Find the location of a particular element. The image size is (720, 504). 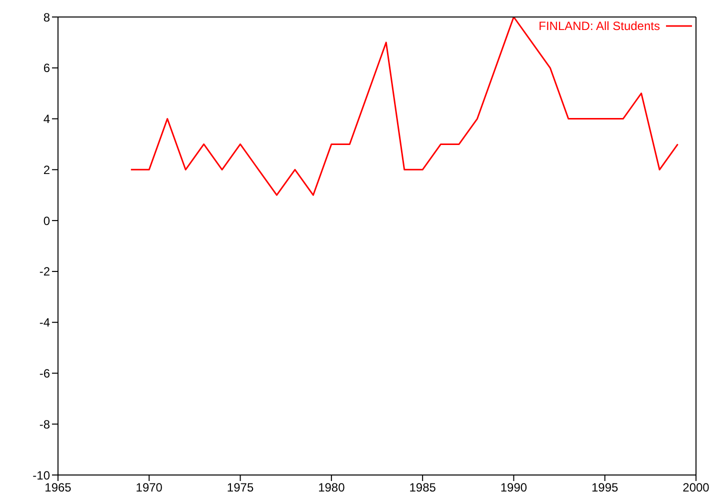

y-tick-label: 8 is located at coordinates (46, 17).